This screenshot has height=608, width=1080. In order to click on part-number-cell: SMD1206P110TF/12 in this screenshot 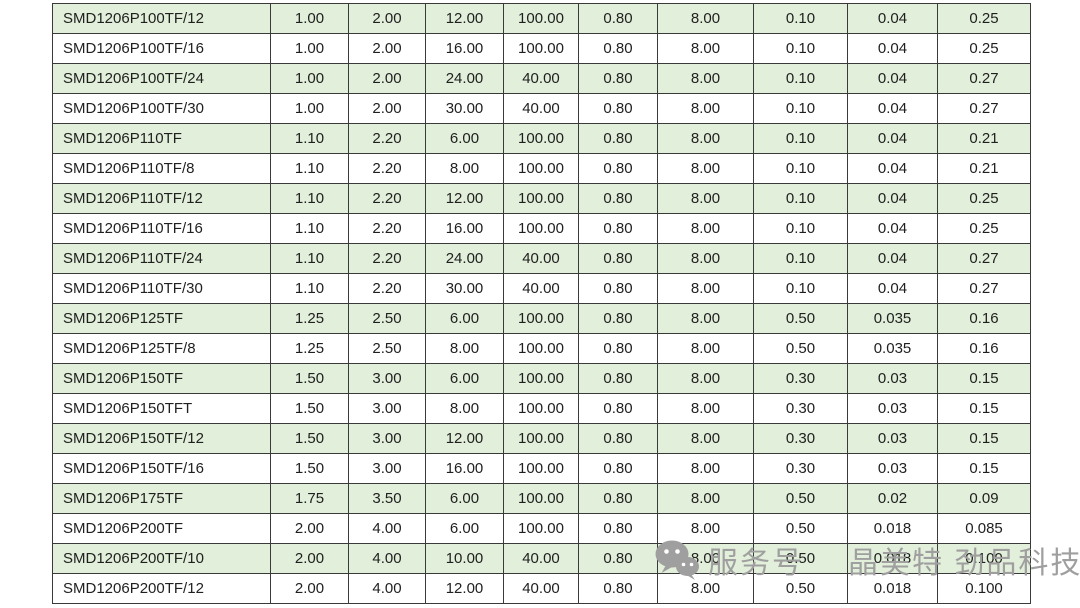, I will do `click(161, 198)`.